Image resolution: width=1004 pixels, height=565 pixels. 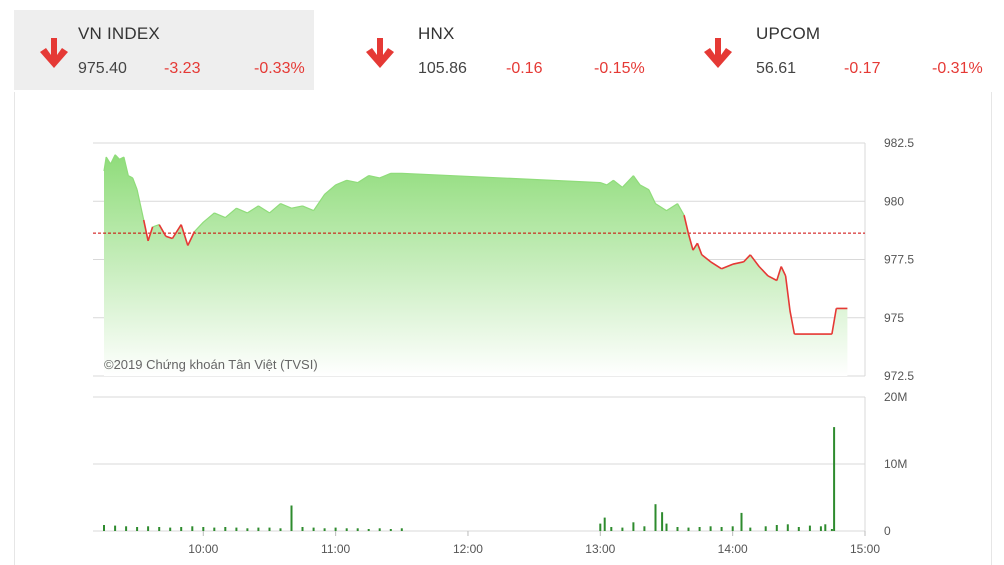 I want to click on time-tick-label: 13:00, so click(x=600, y=549).